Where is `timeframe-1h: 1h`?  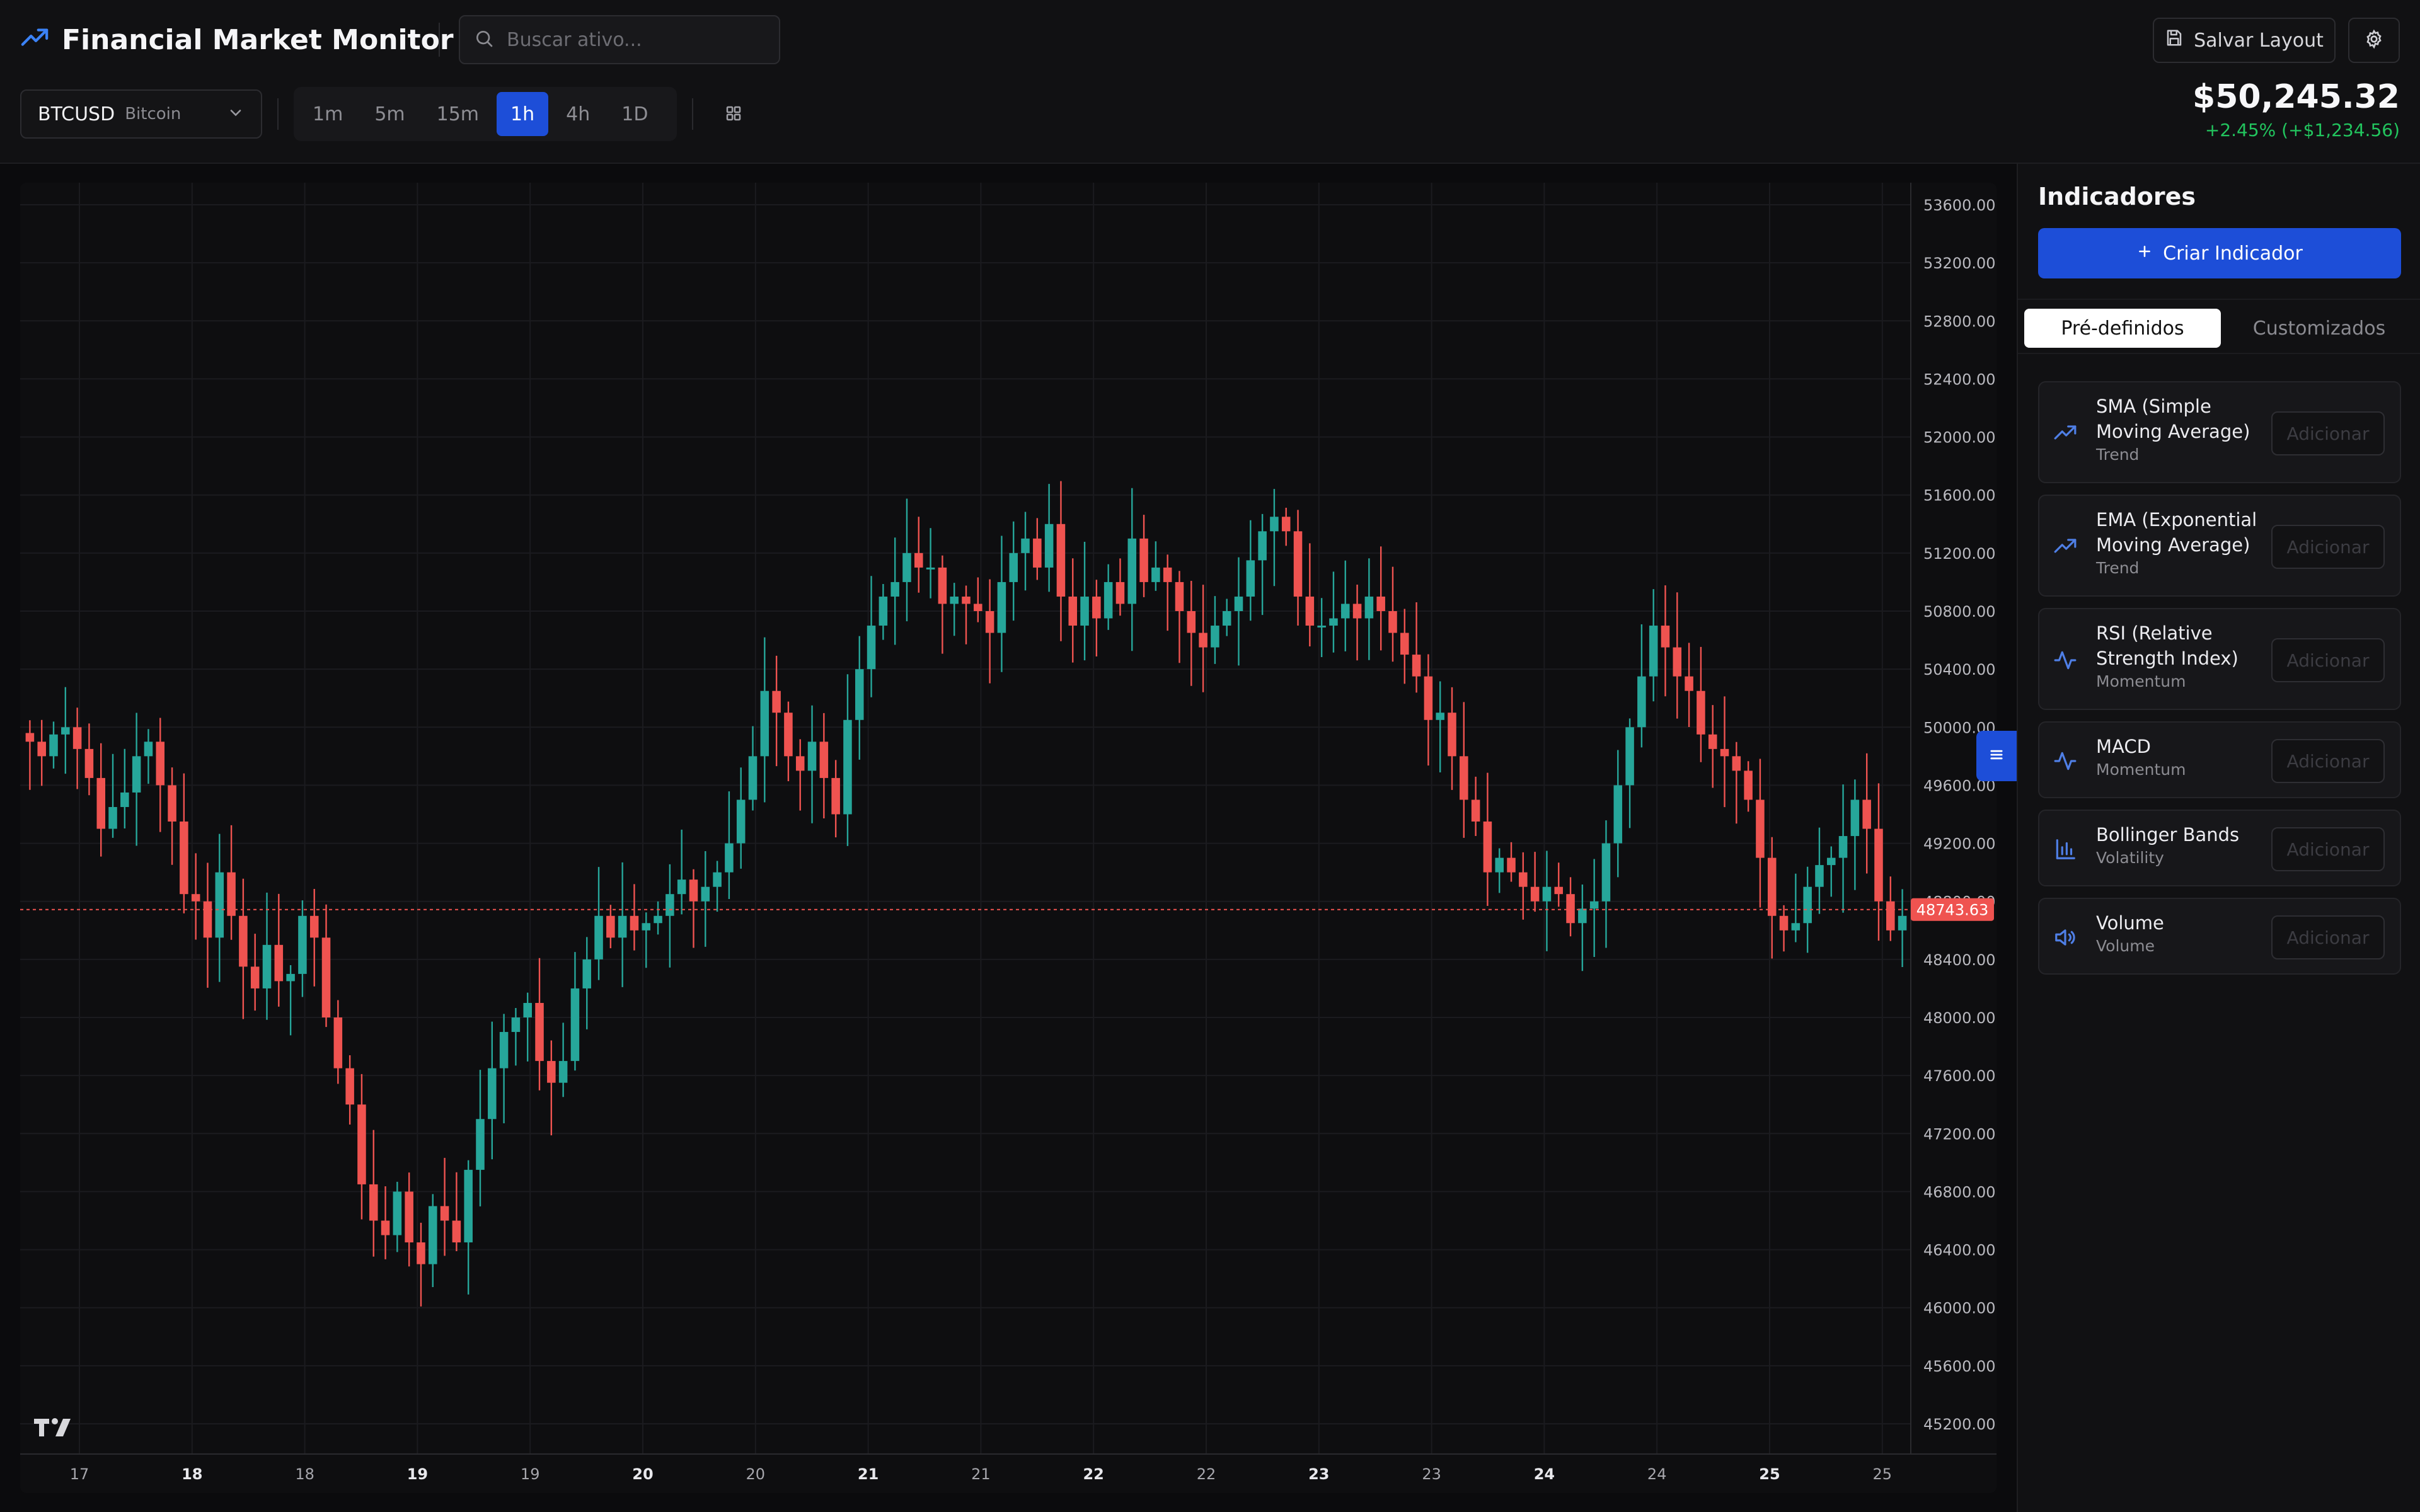
timeframe-1h: 1h is located at coordinates (523, 114).